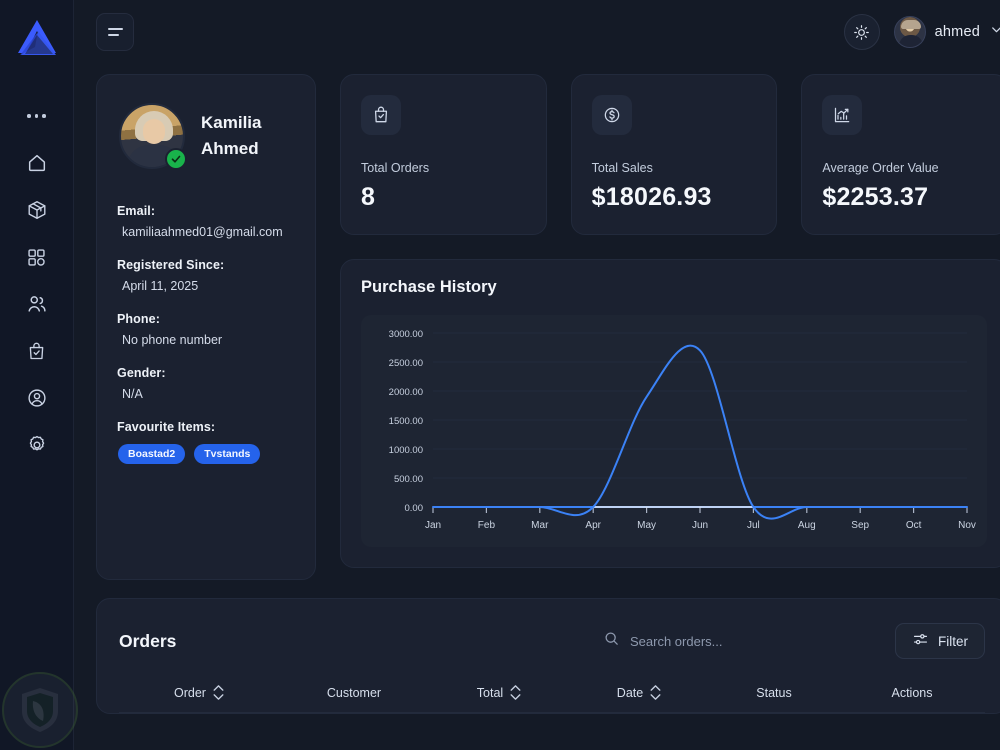  I want to click on avatar, so click(909, 32).